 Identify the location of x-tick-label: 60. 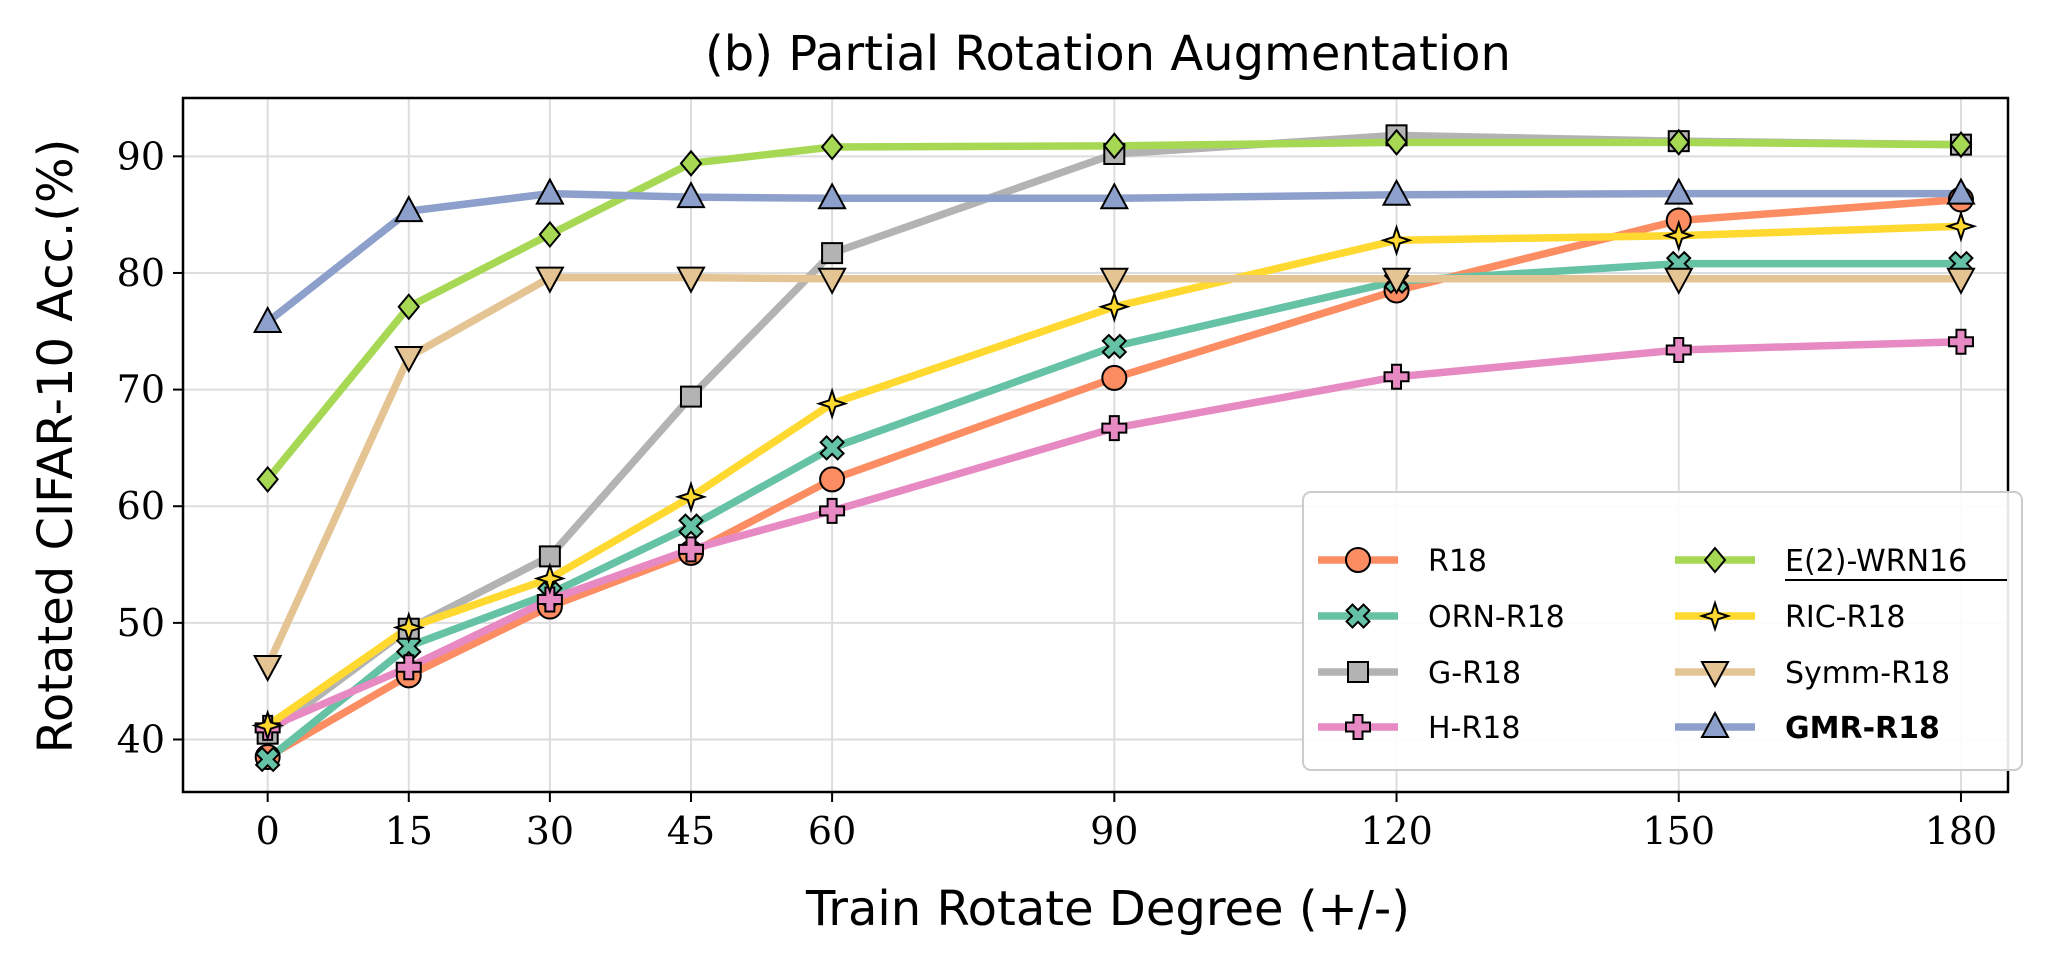
(832, 831).